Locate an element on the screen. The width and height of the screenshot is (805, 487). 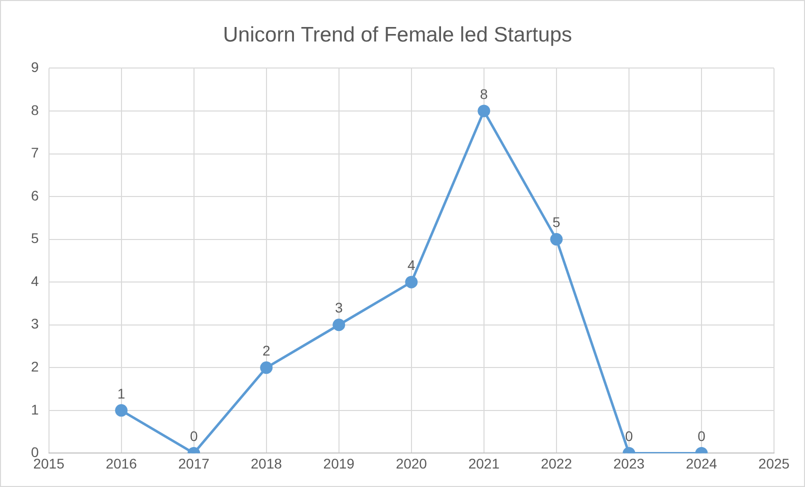
y-tick-label: 7 is located at coordinates (34, 152).